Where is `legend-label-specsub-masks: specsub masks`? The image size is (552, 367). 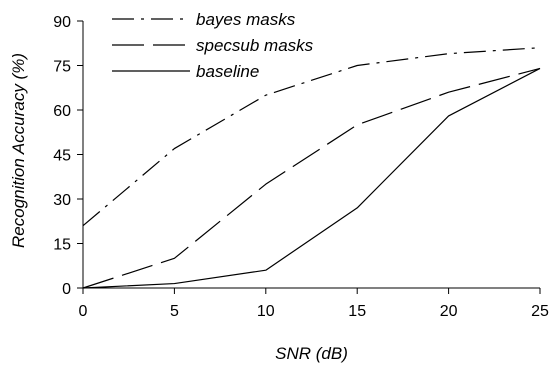 legend-label-specsub-masks: specsub masks is located at coordinates (255, 45).